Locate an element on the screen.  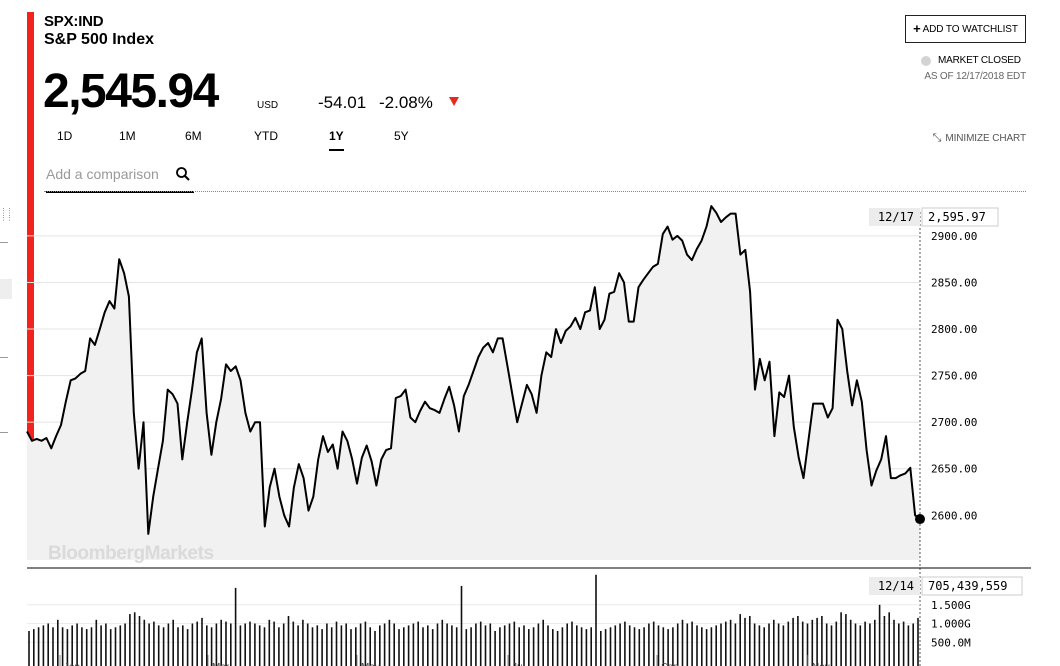
minimize-label: MINIMIZE CHART is located at coordinates (985, 138).